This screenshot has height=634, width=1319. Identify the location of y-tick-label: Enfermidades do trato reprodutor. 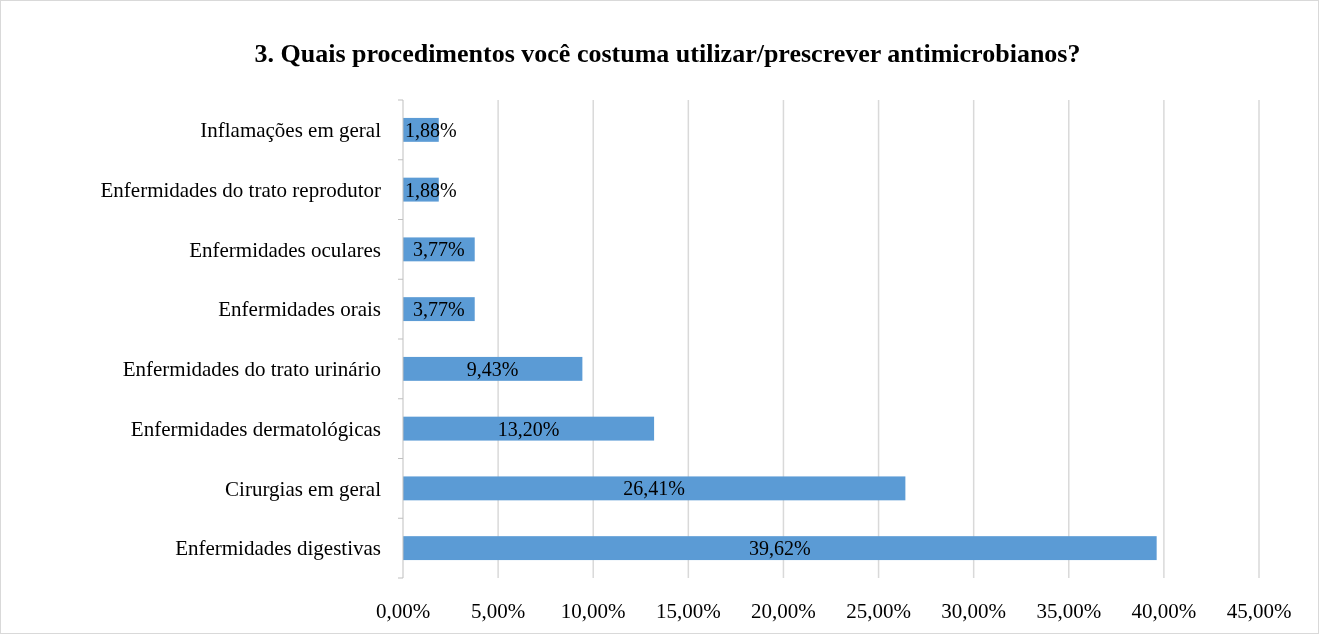
(240, 189).